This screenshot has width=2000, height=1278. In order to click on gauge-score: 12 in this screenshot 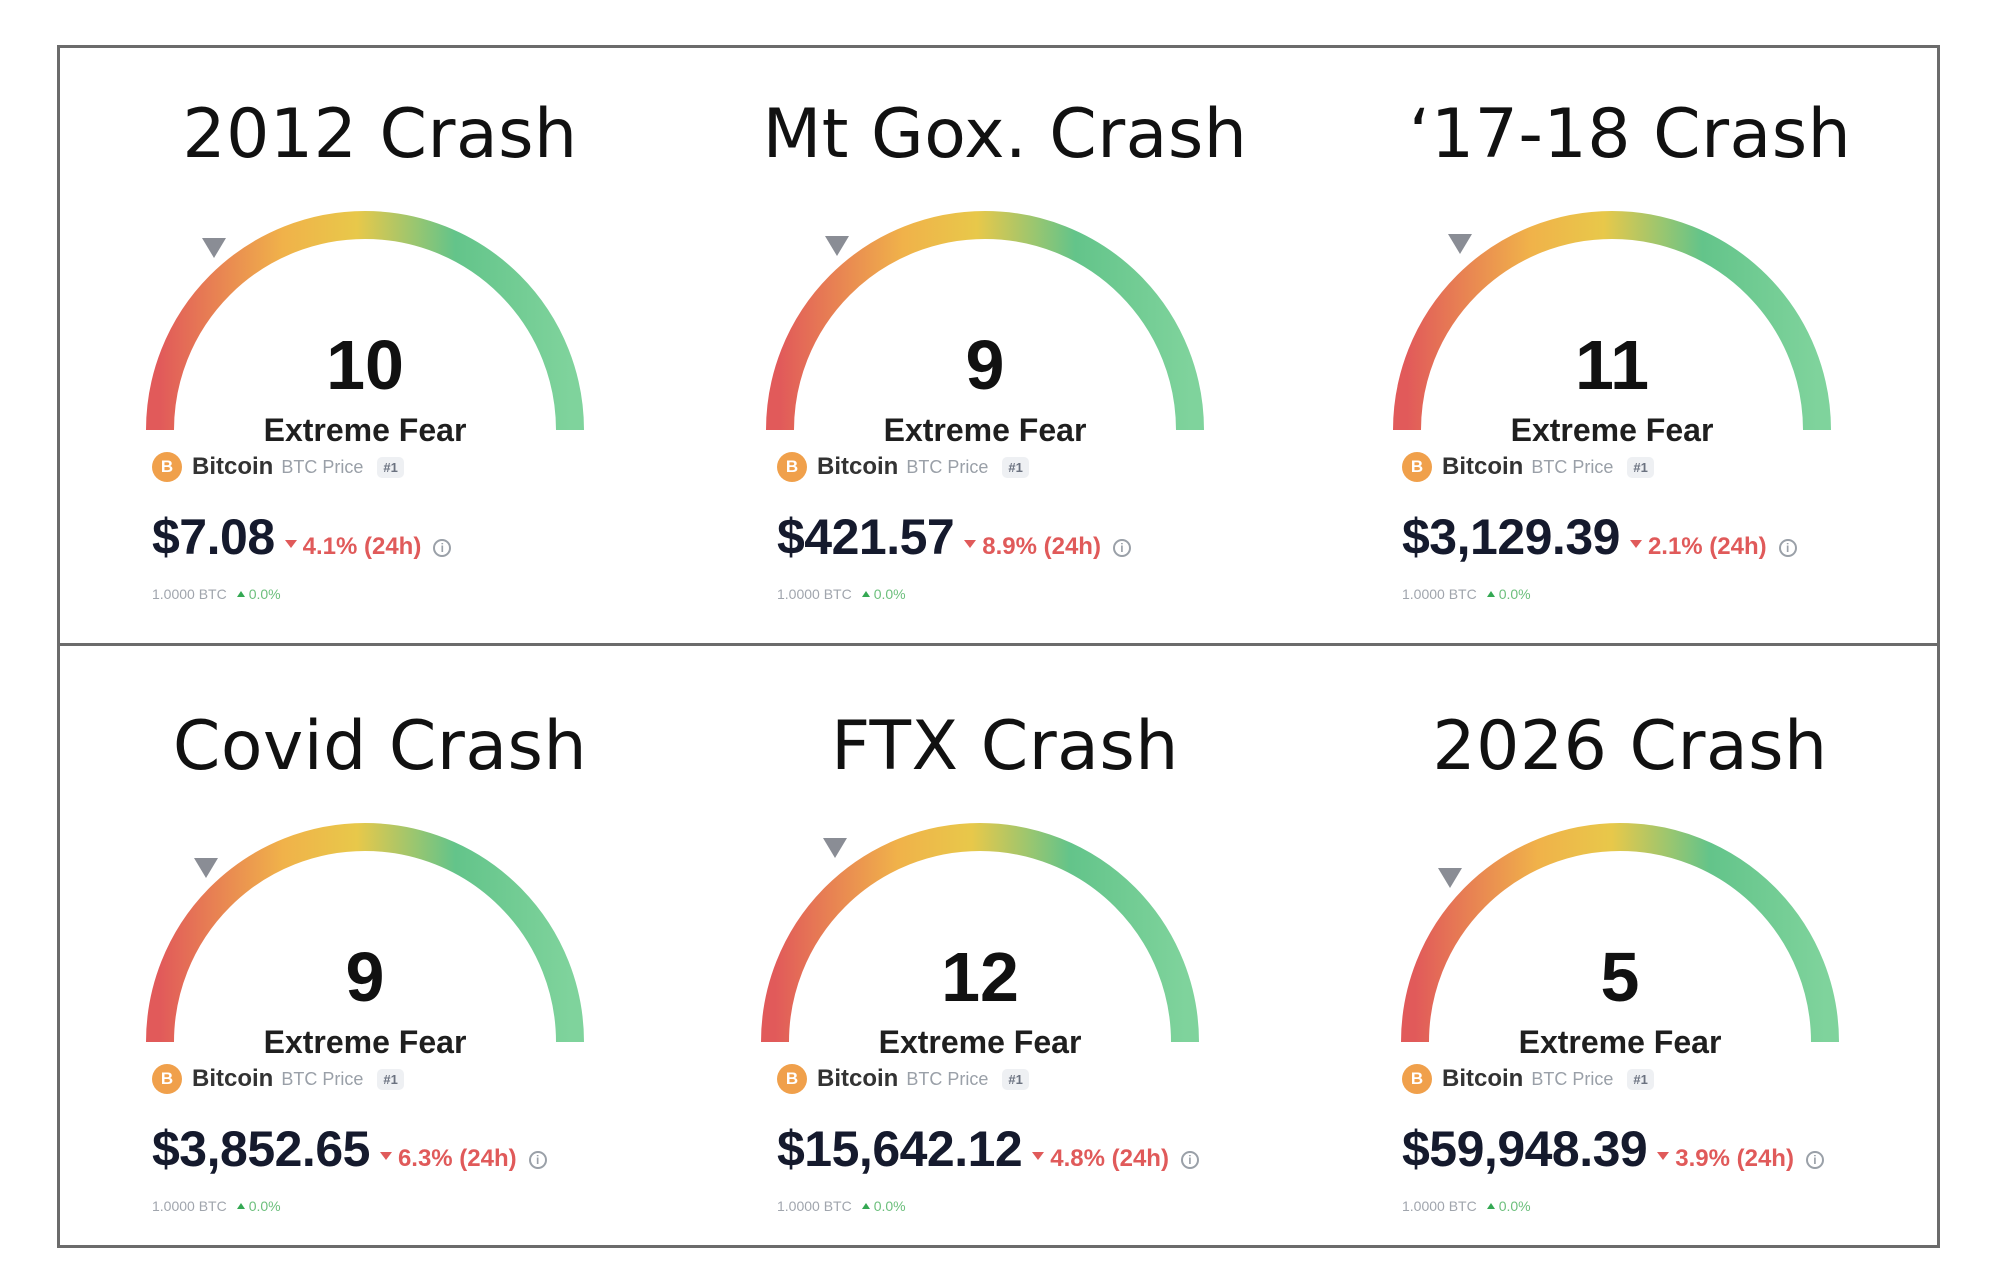, I will do `click(980, 977)`.